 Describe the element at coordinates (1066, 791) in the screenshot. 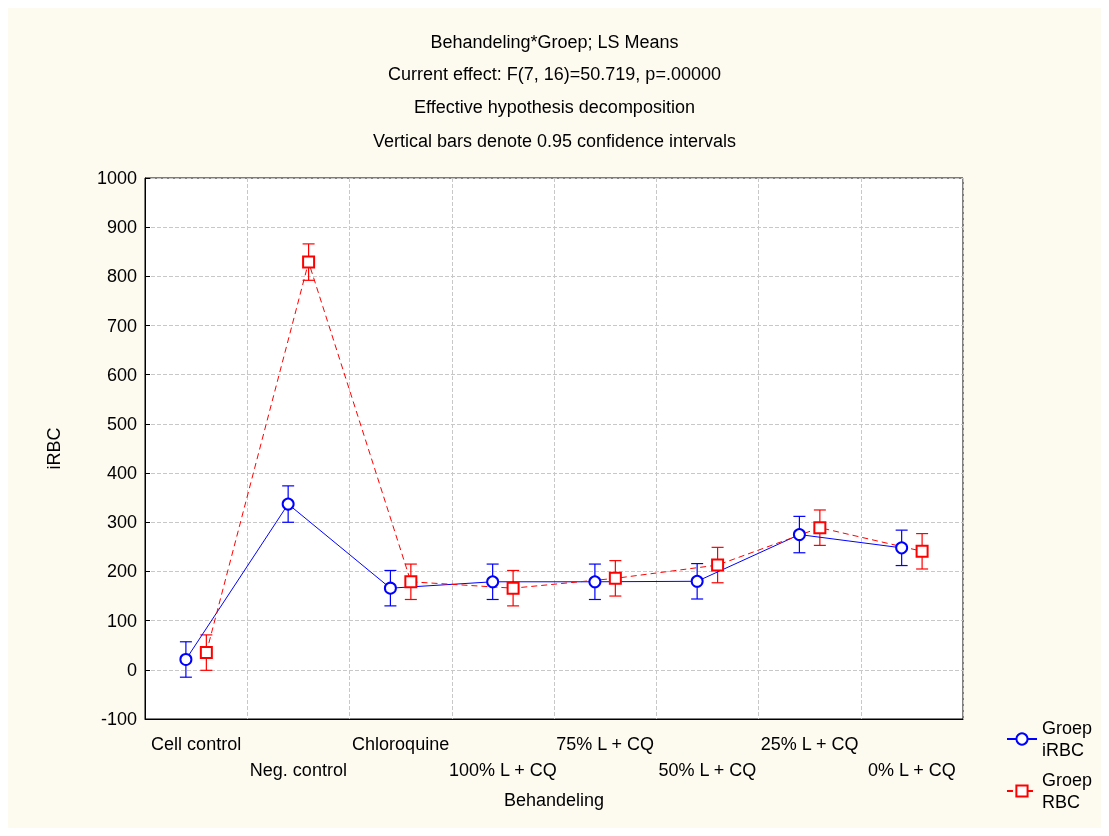

I see `legend-label: Groep RBC` at that location.